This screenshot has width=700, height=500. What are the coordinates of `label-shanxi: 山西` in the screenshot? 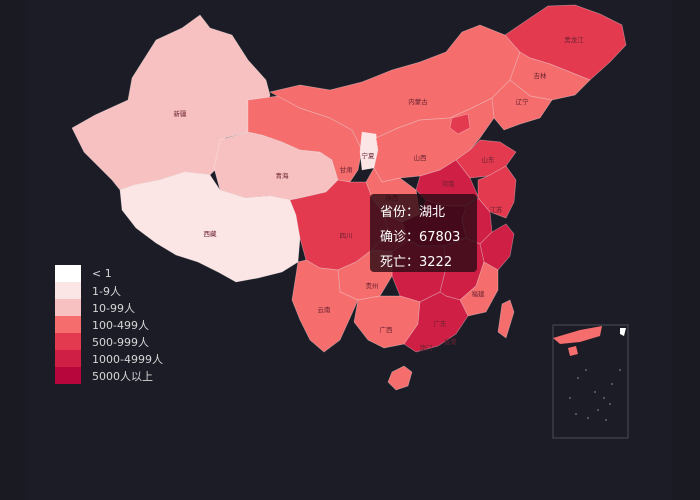 It's located at (421, 157).